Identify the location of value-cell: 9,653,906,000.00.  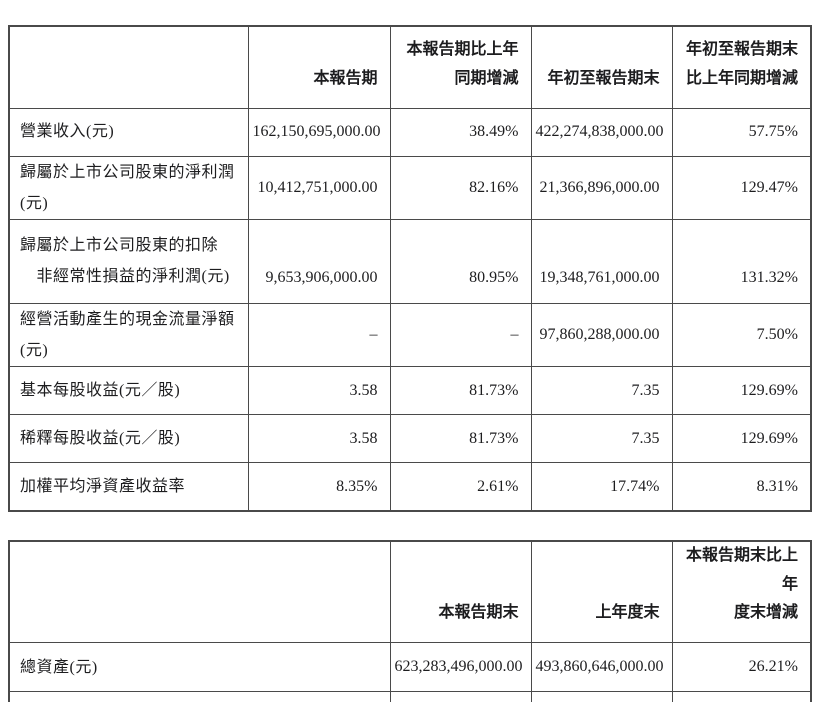
(319, 261).